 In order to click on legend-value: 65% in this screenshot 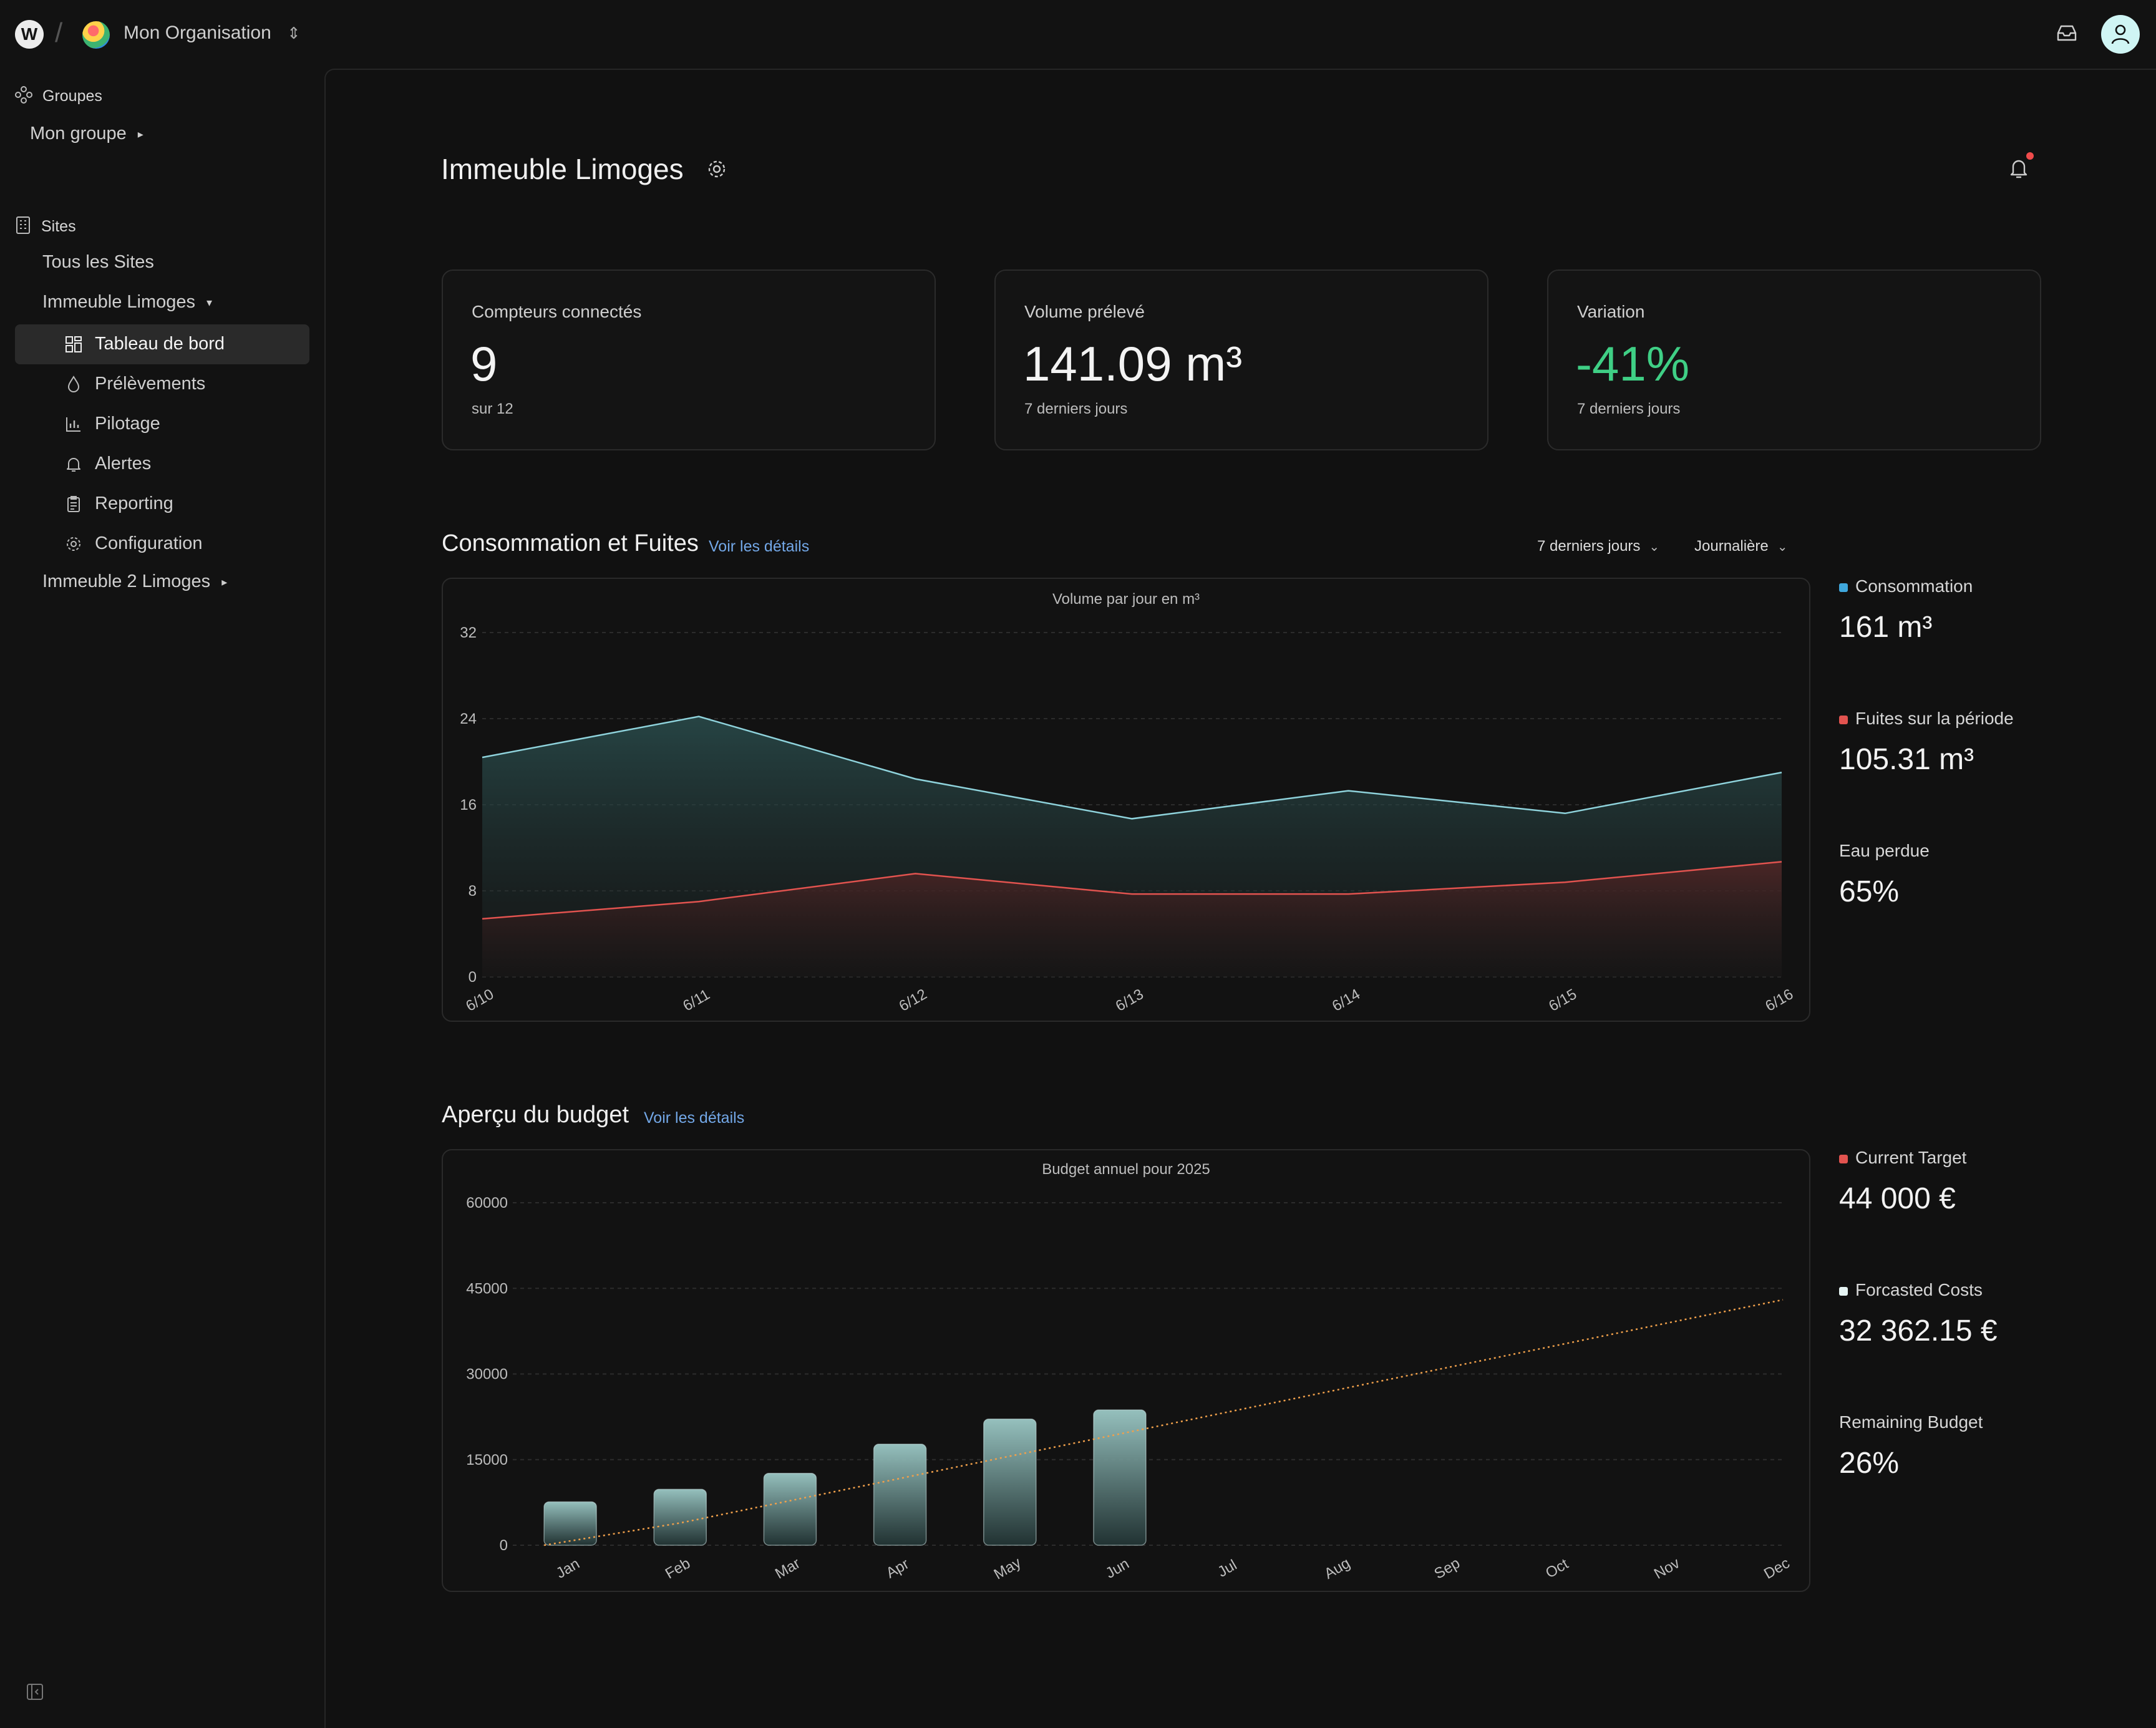, I will do `click(1869, 891)`.